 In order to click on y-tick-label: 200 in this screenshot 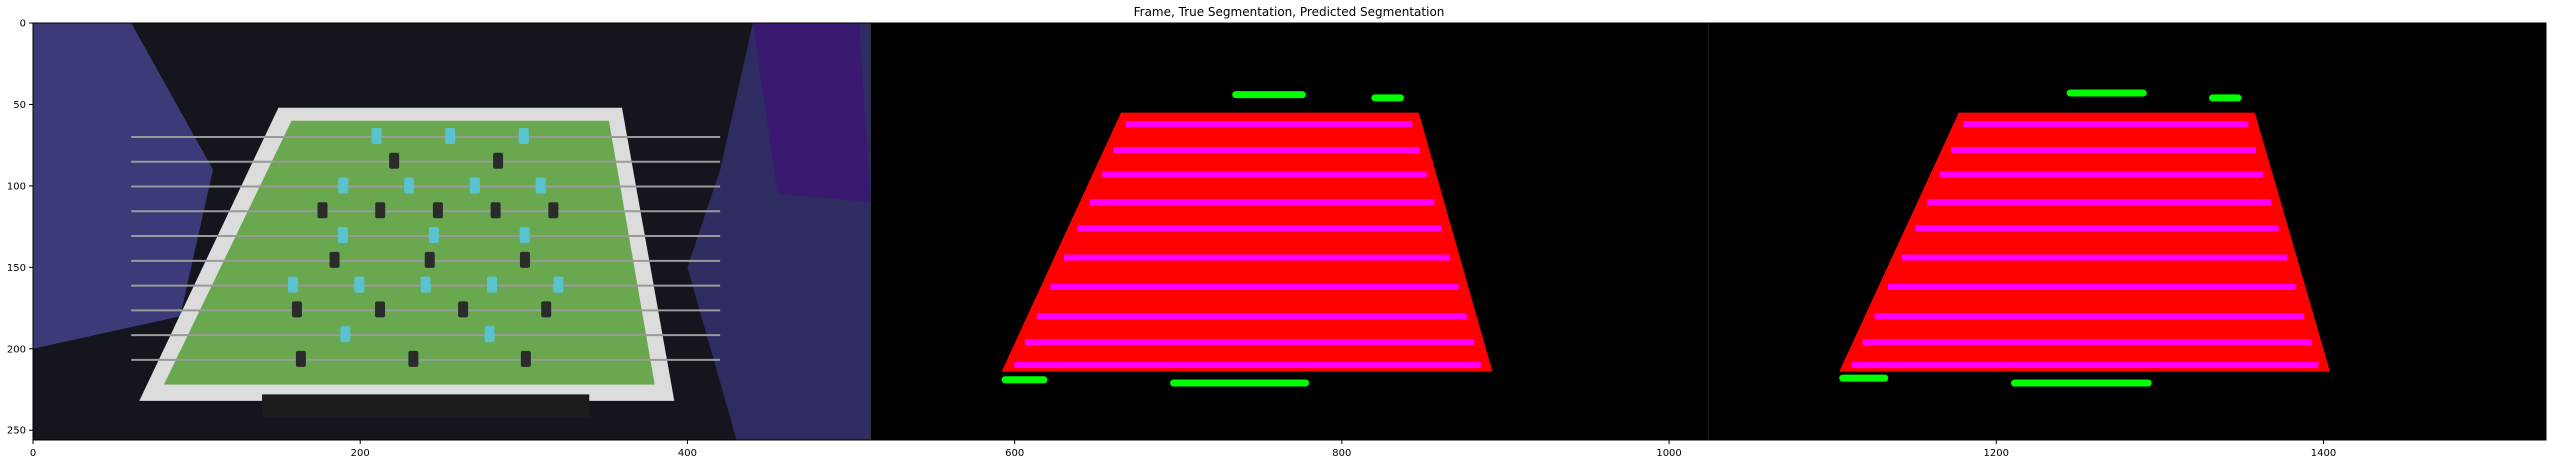, I will do `click(16, 349)`.